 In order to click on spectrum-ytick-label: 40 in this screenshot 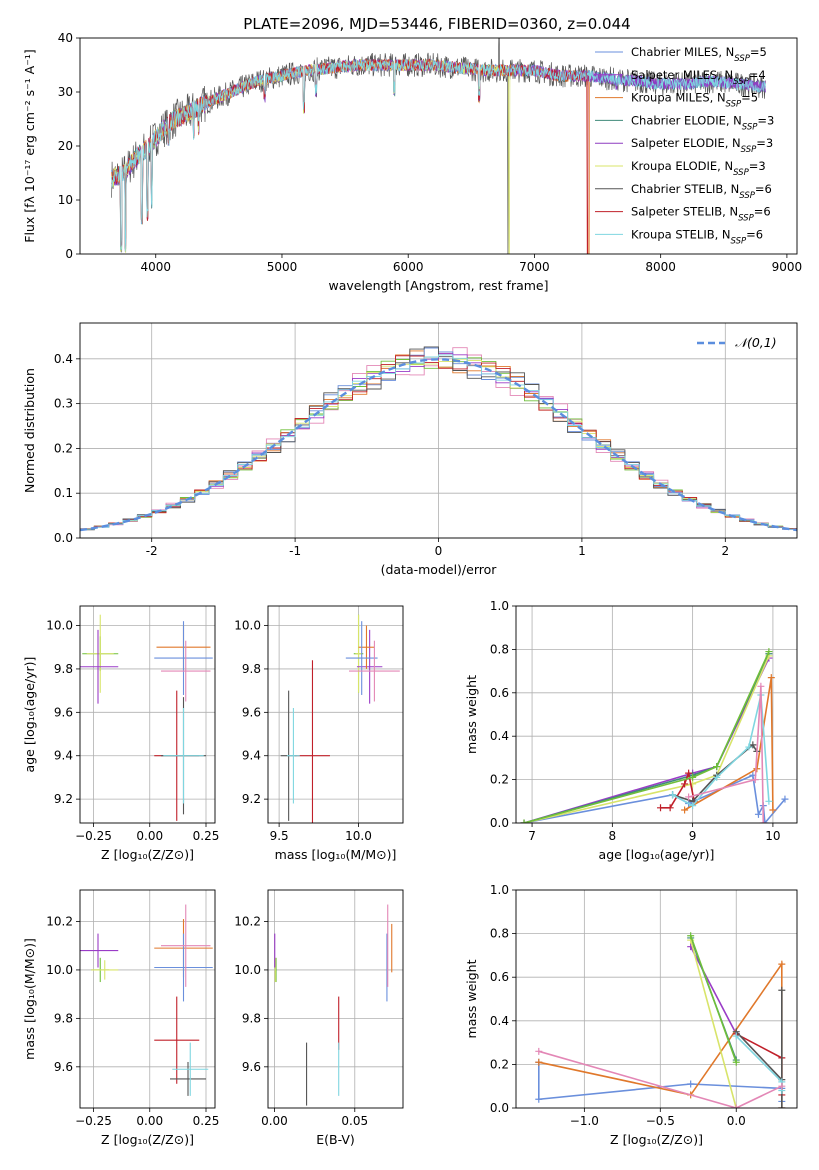, I will do `click(65, 38)`.